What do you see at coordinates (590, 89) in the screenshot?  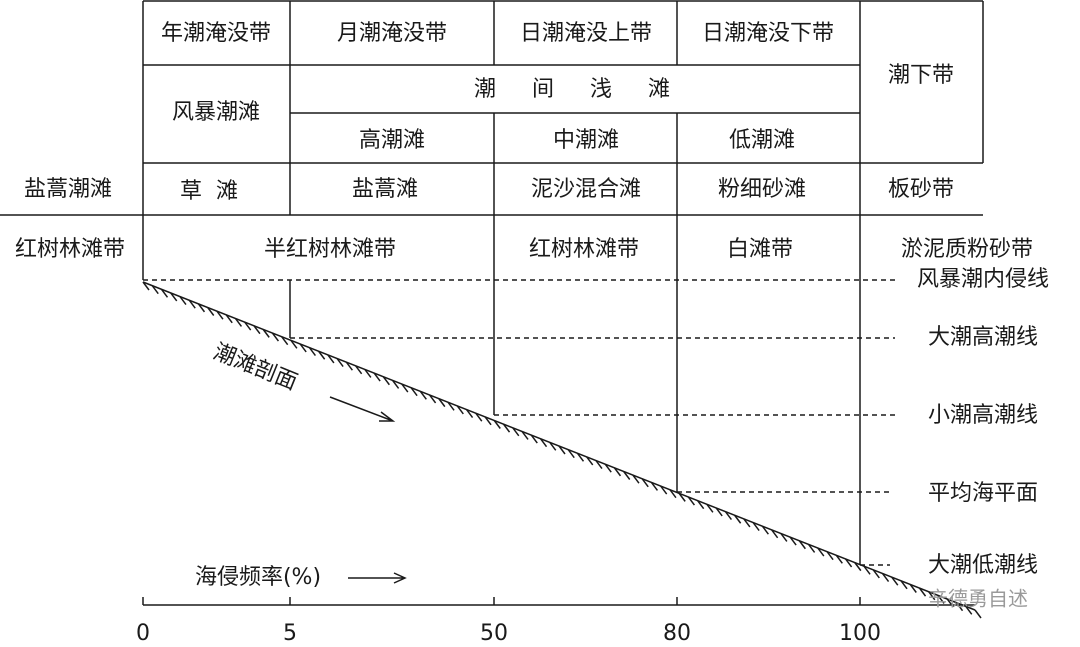 I see `zone-cell: 潮间浅滩` at bounding box center [590, 89].